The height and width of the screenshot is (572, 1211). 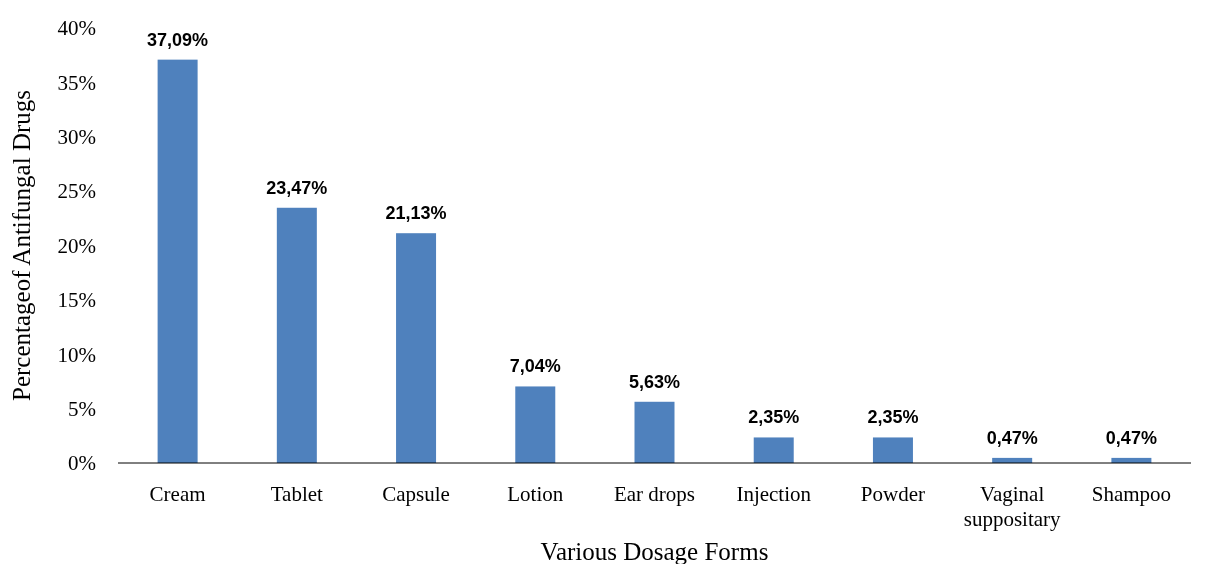 I want to click on y-tick-label: 30%, so click(x=76, y=137).